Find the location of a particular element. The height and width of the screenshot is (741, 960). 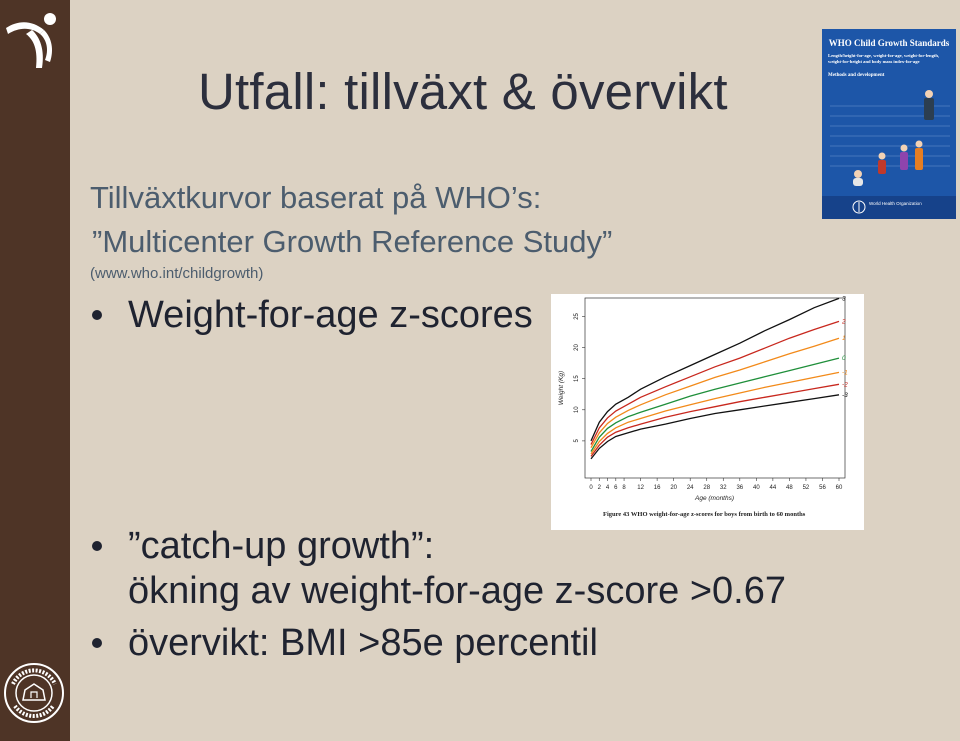

subtitle-line-1: Tillväxtkurvor baserat på WHO’s: is located at coordinates (316, 197).